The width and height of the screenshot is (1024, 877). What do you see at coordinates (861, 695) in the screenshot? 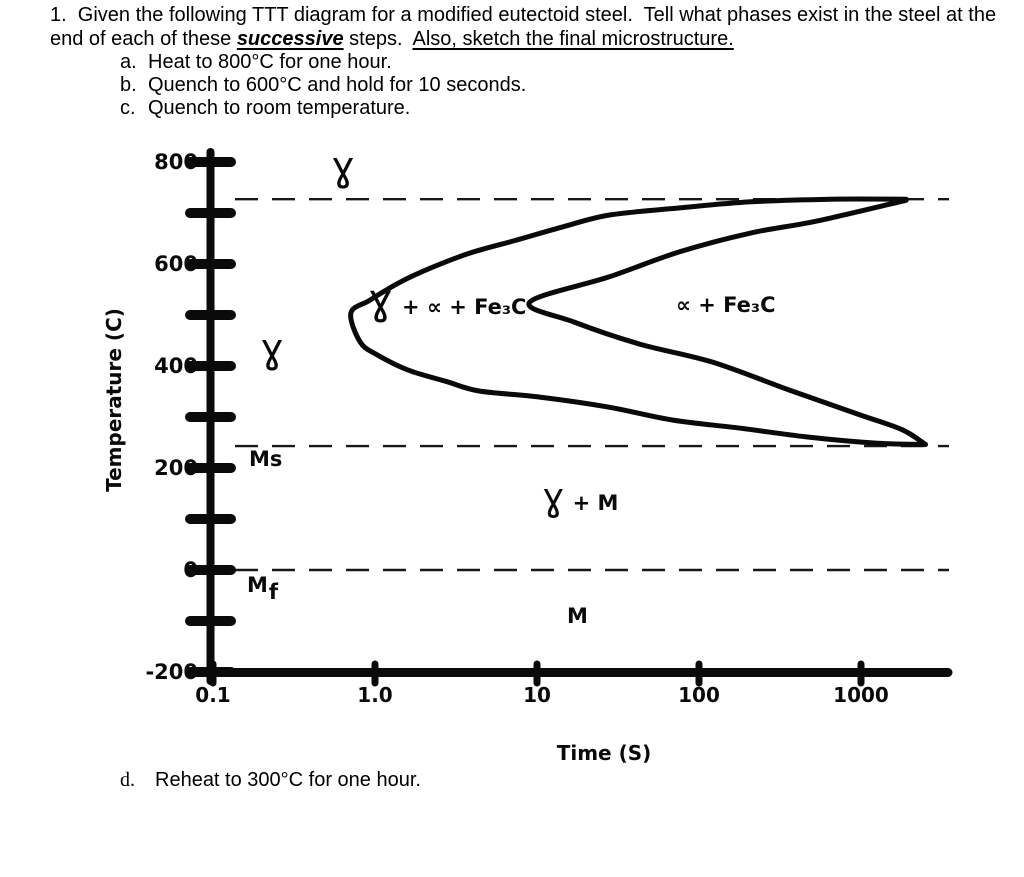
I see `x-tick-label: 1000` at bounding box center [861, 695].